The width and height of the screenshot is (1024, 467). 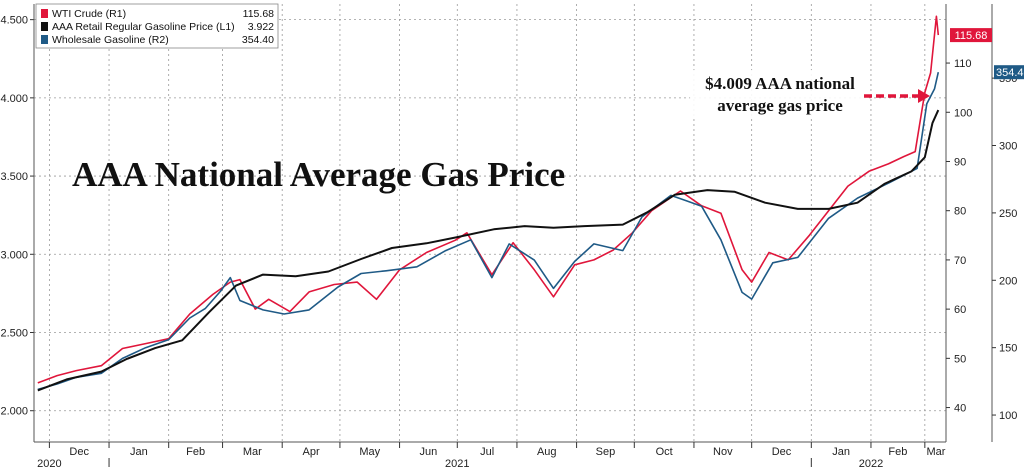 What do you see at coordinates (261, 27) in the screenshot?
I see `legend-series-value: 3.922` at bounding box center [261, 27].